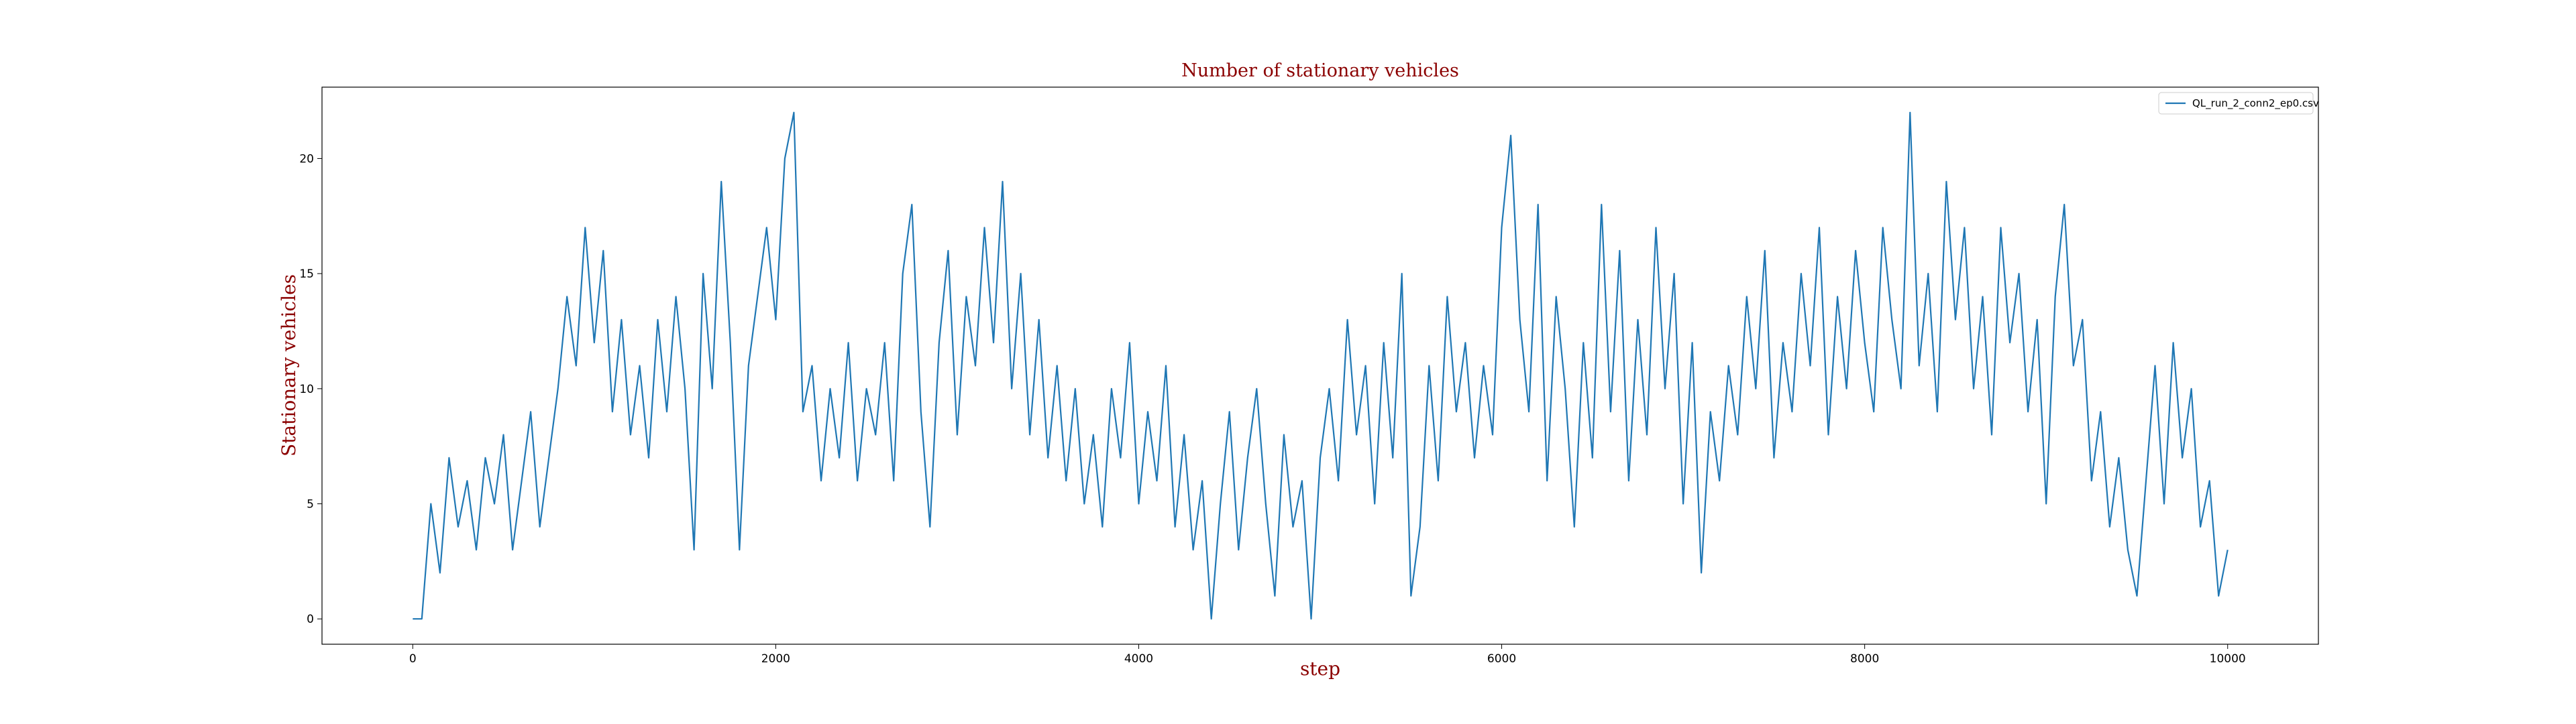 The image size is (2576, 724). I want to click on y-tick-label: 0, so click(310, 619).